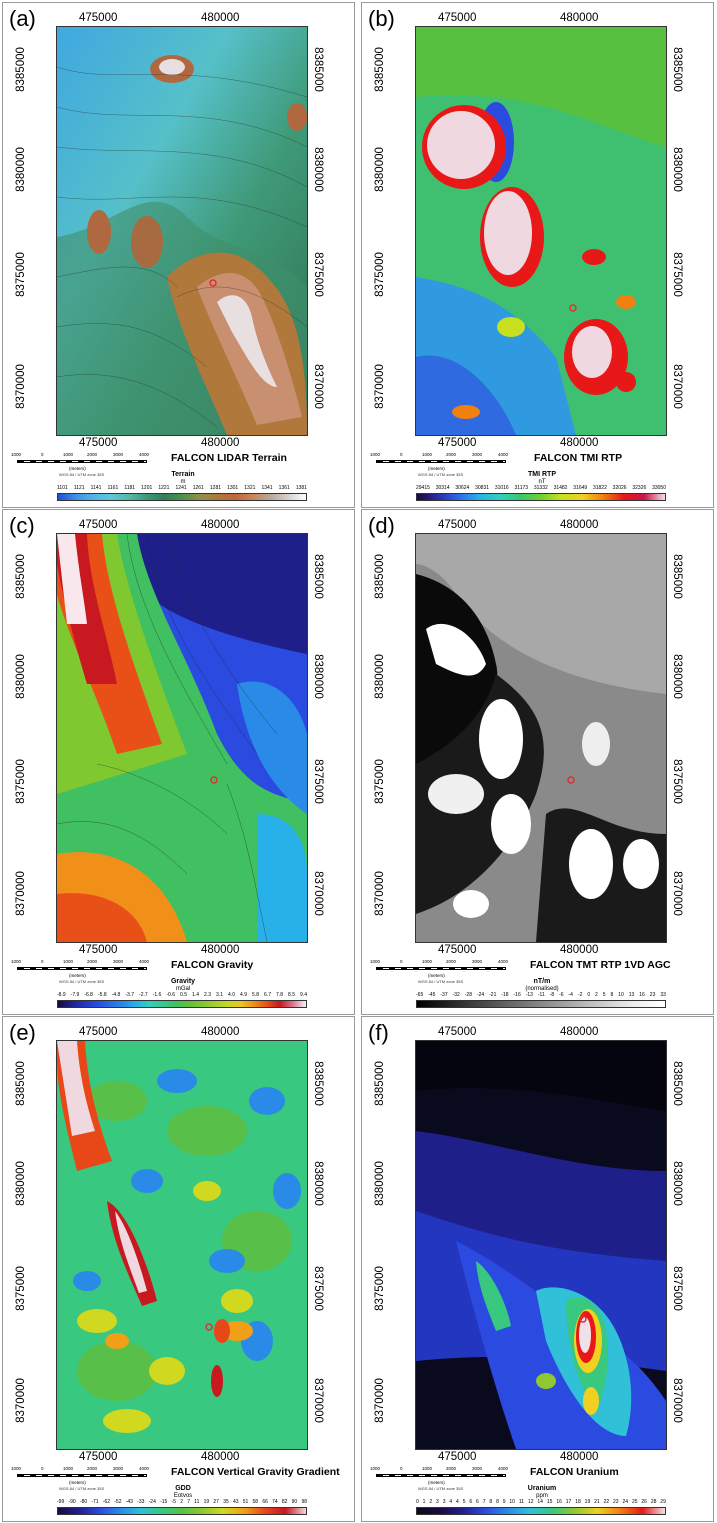 The image size is (717, 1523). Describe the element at coordinates (568, 1502) in the screenshot. I see `colorbar-tick-label: 17` at that location.